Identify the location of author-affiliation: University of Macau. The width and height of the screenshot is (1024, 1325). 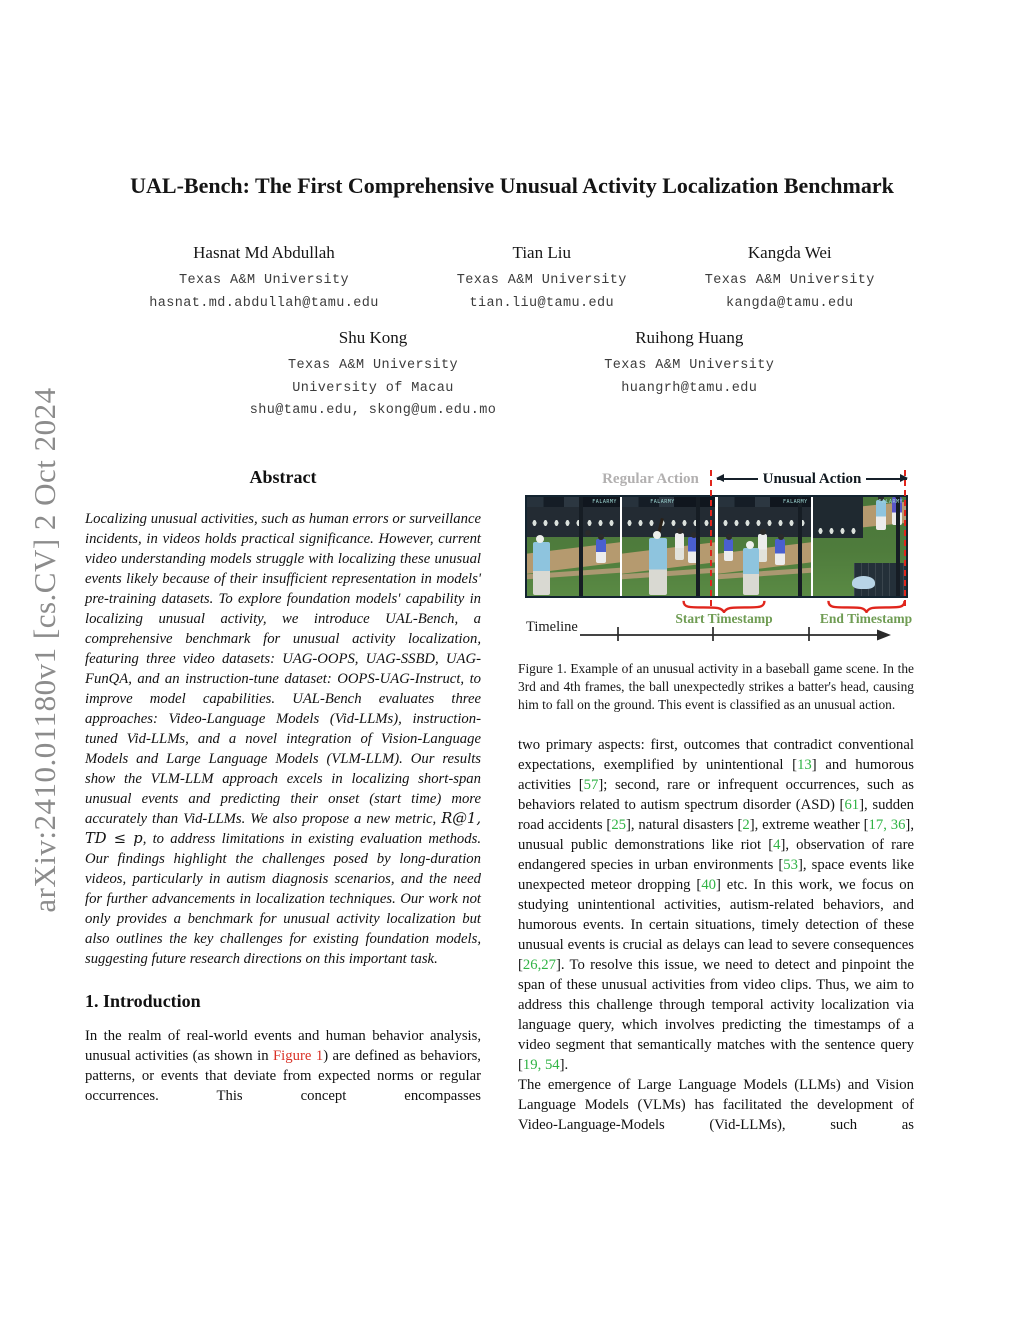
(373, 388).